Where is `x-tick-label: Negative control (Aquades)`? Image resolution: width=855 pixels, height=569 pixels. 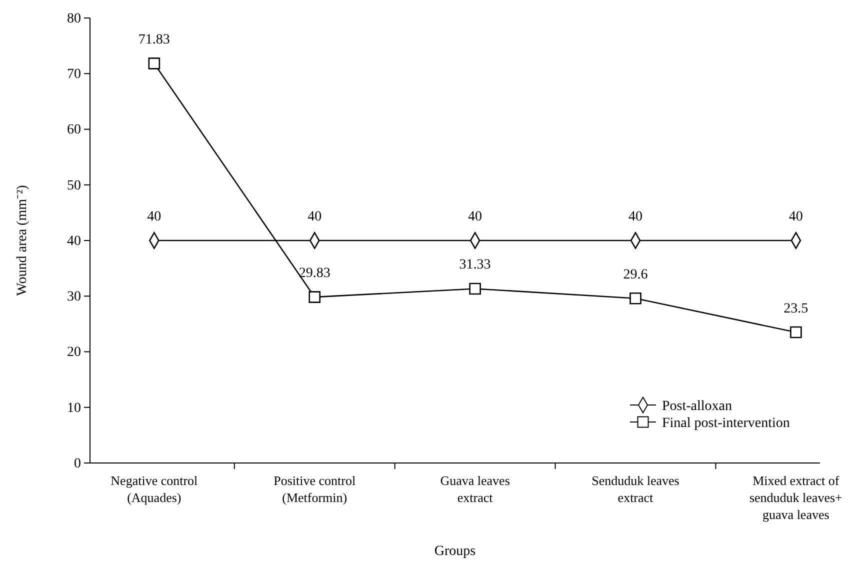
x-tick-label: Negative control (Aquades) is located at coordinates (154, 489).